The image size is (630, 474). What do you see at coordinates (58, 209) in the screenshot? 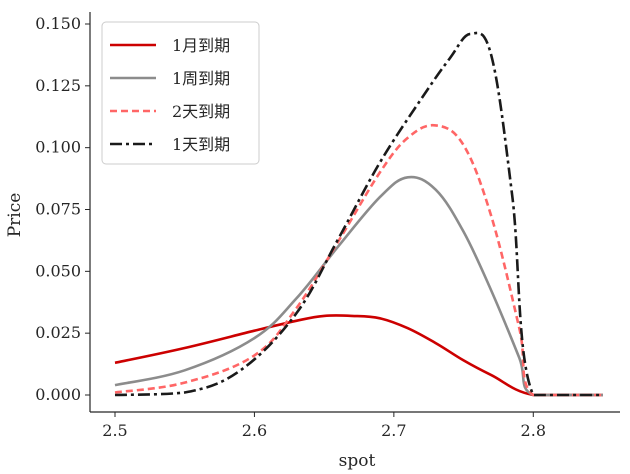
I see `y-tick-label: 0.075` at bounding box center [58, 209].